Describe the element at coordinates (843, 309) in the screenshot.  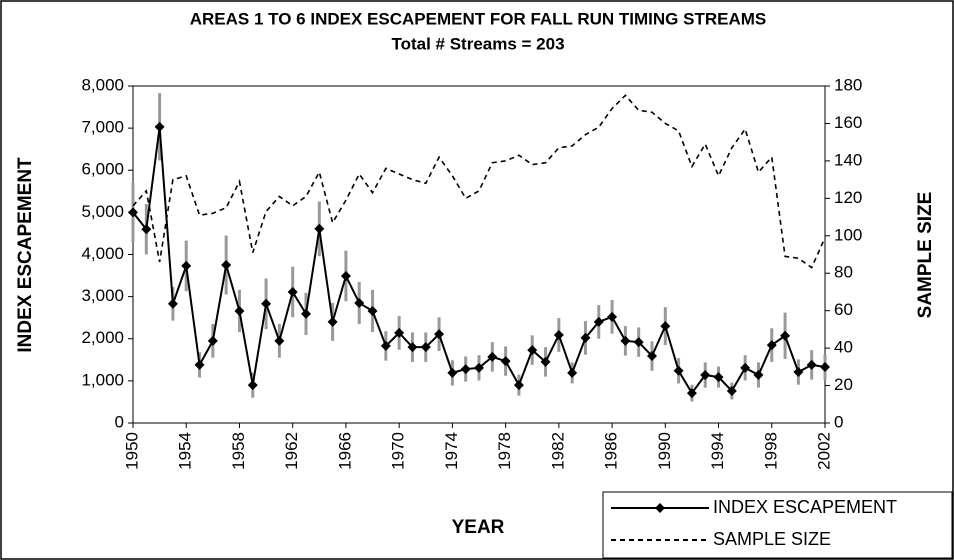
I see `y2-tick-label: 60` at that location.